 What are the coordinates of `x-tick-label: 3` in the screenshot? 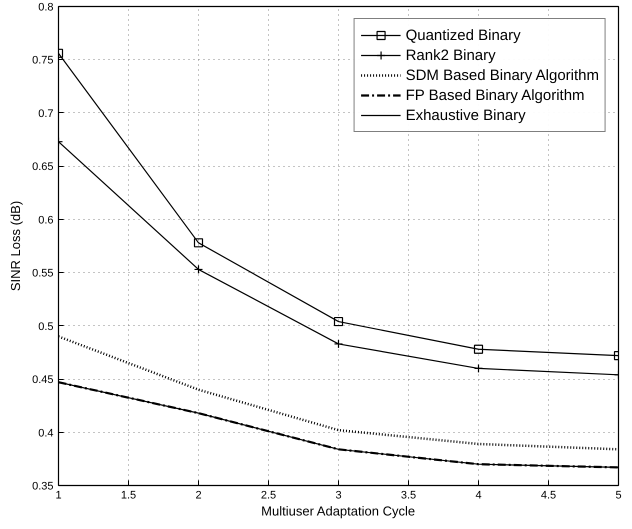 It's located at (338, 496).